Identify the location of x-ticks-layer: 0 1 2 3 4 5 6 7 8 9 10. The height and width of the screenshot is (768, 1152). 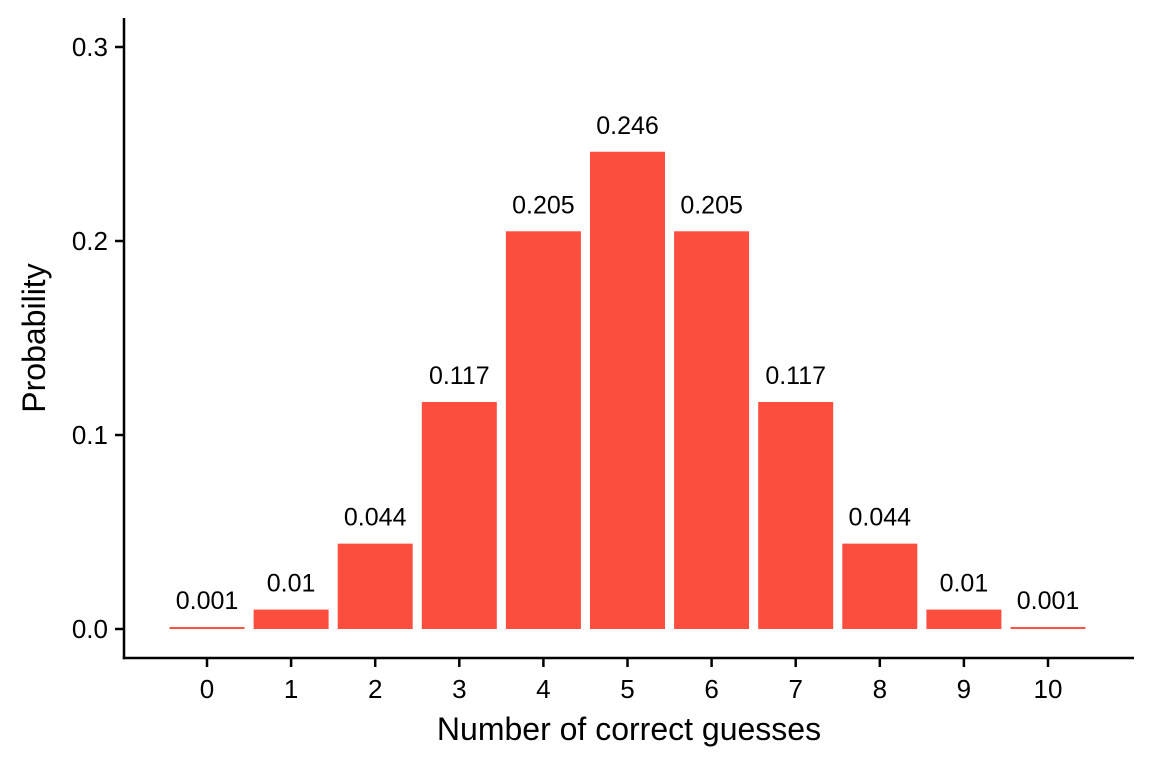
(631, 681).